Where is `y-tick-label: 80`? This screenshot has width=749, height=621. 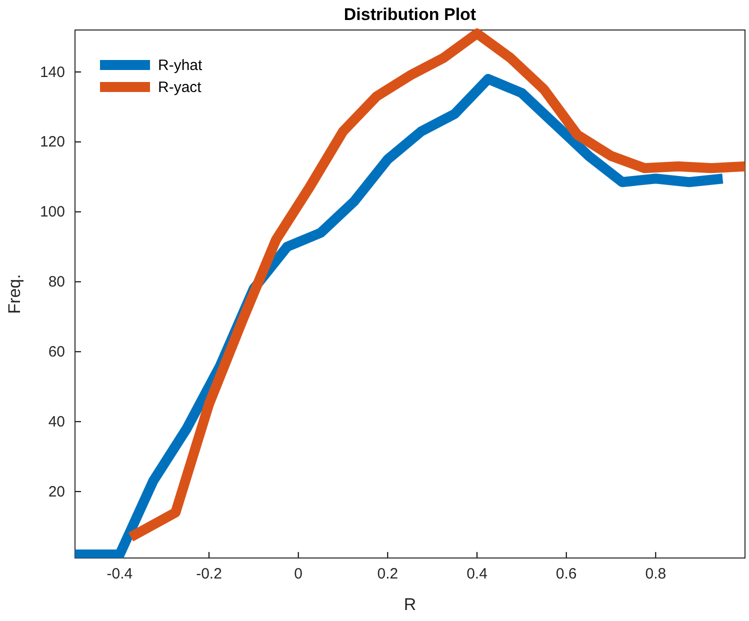 y-tick-label: 80 is located at coordinates (56, 282).